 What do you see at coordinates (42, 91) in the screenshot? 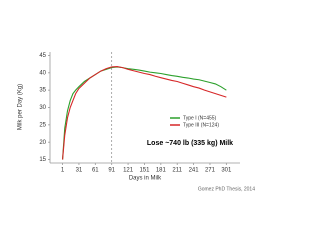
I see `y-tick-label: 35` at bounding box center [42, 91].